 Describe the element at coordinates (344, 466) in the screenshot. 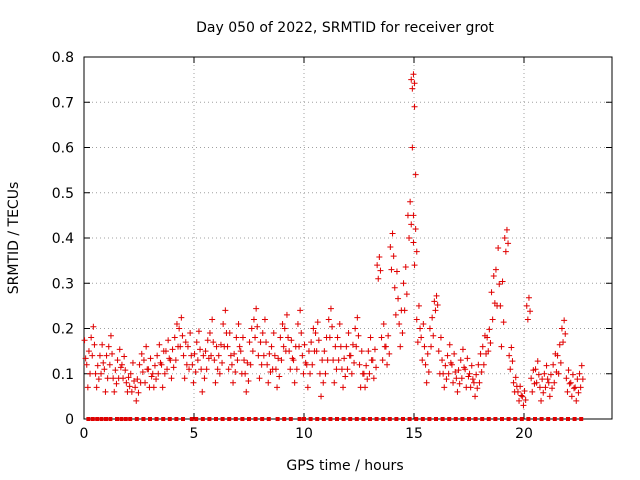

I see `x-axis-label: GPS time / hours` at that location.